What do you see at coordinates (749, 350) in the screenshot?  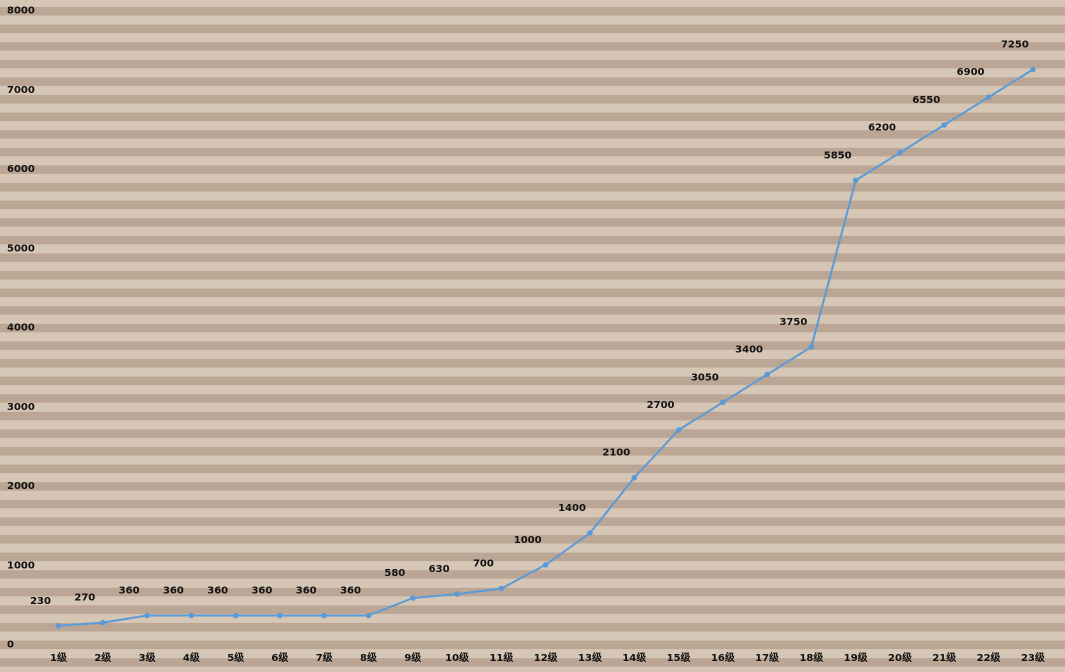 I see `data-label: 3400` at bounding box center [749, 350].